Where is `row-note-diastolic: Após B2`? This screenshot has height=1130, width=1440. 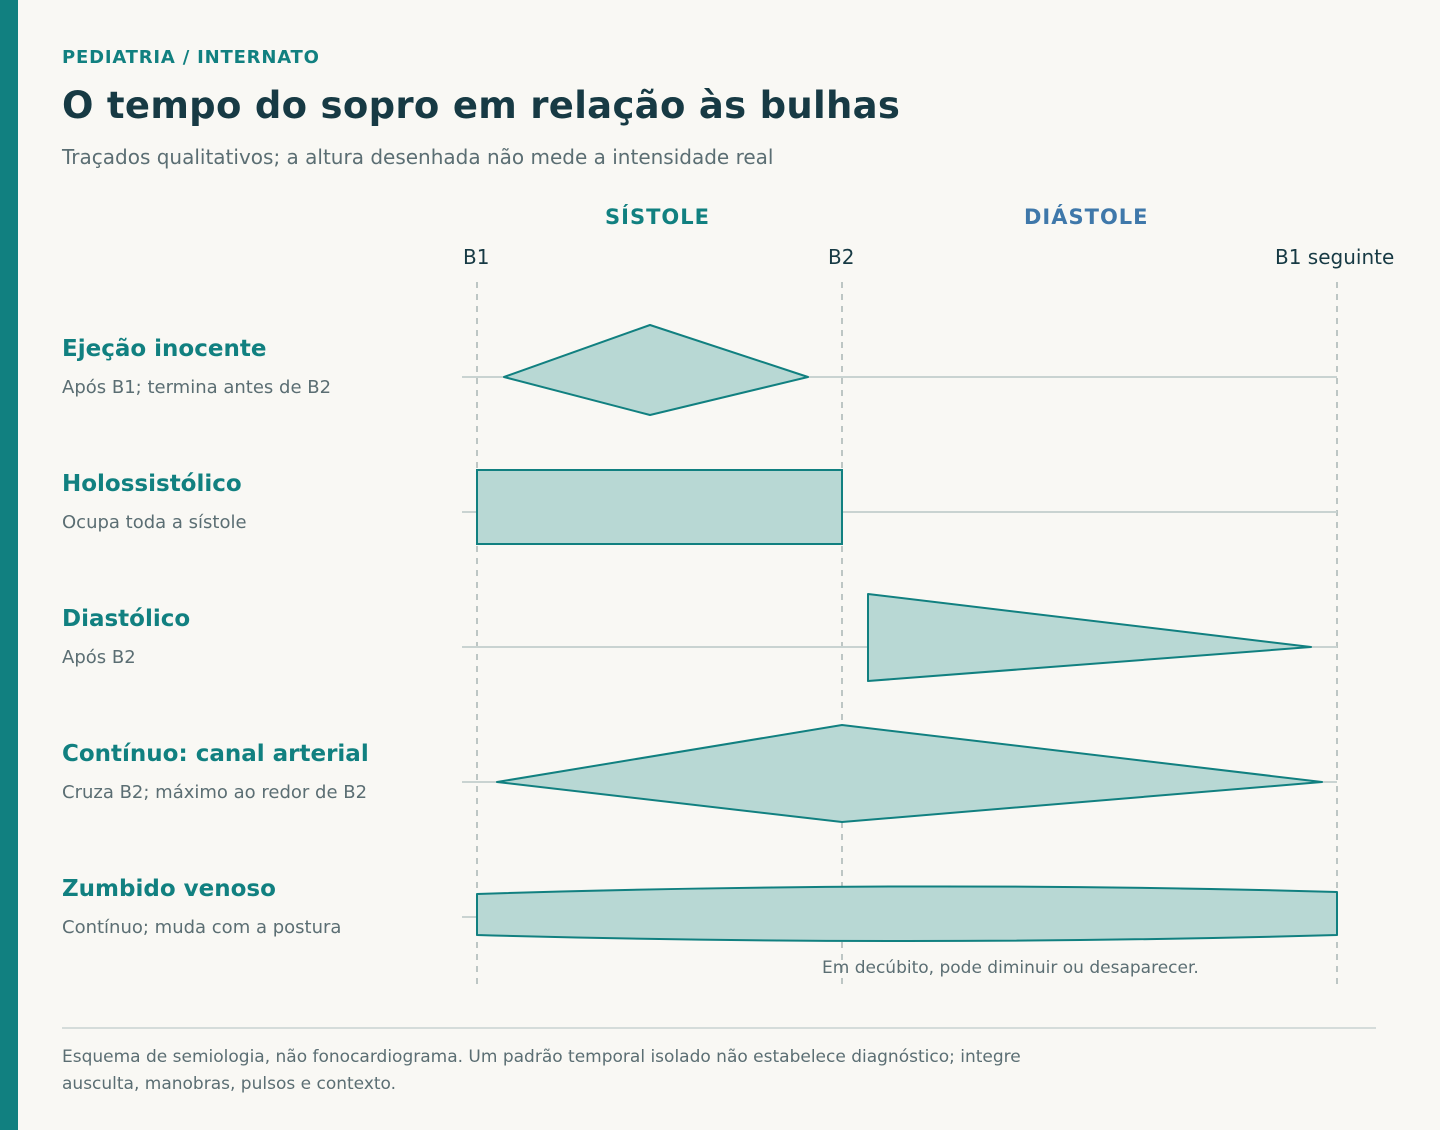
row-note-diastolic: Após B2 is located at coordinates (99, 657).